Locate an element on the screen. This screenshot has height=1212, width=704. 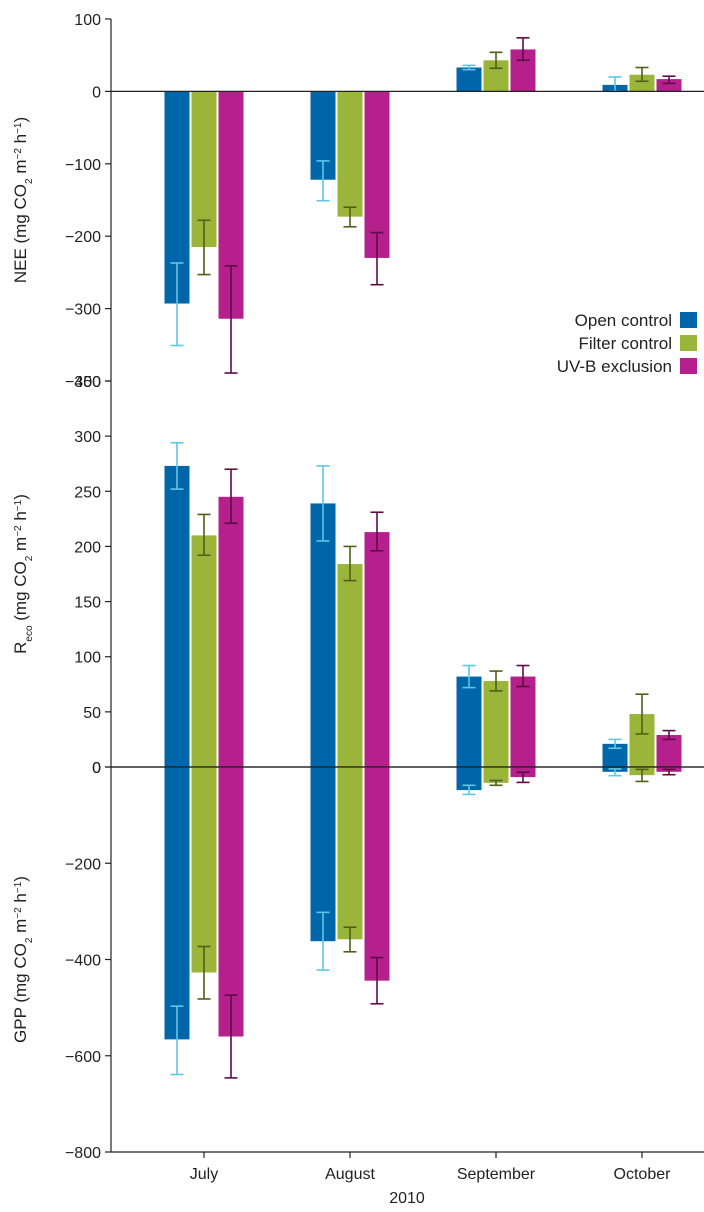
y-tick-label-nee: 0 is located at coordinates (96, 92).